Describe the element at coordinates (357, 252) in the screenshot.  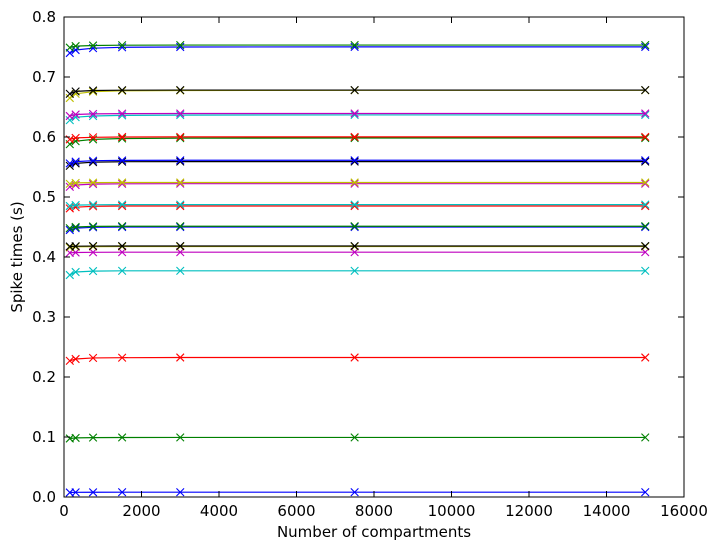
I see `series-line` at that location.